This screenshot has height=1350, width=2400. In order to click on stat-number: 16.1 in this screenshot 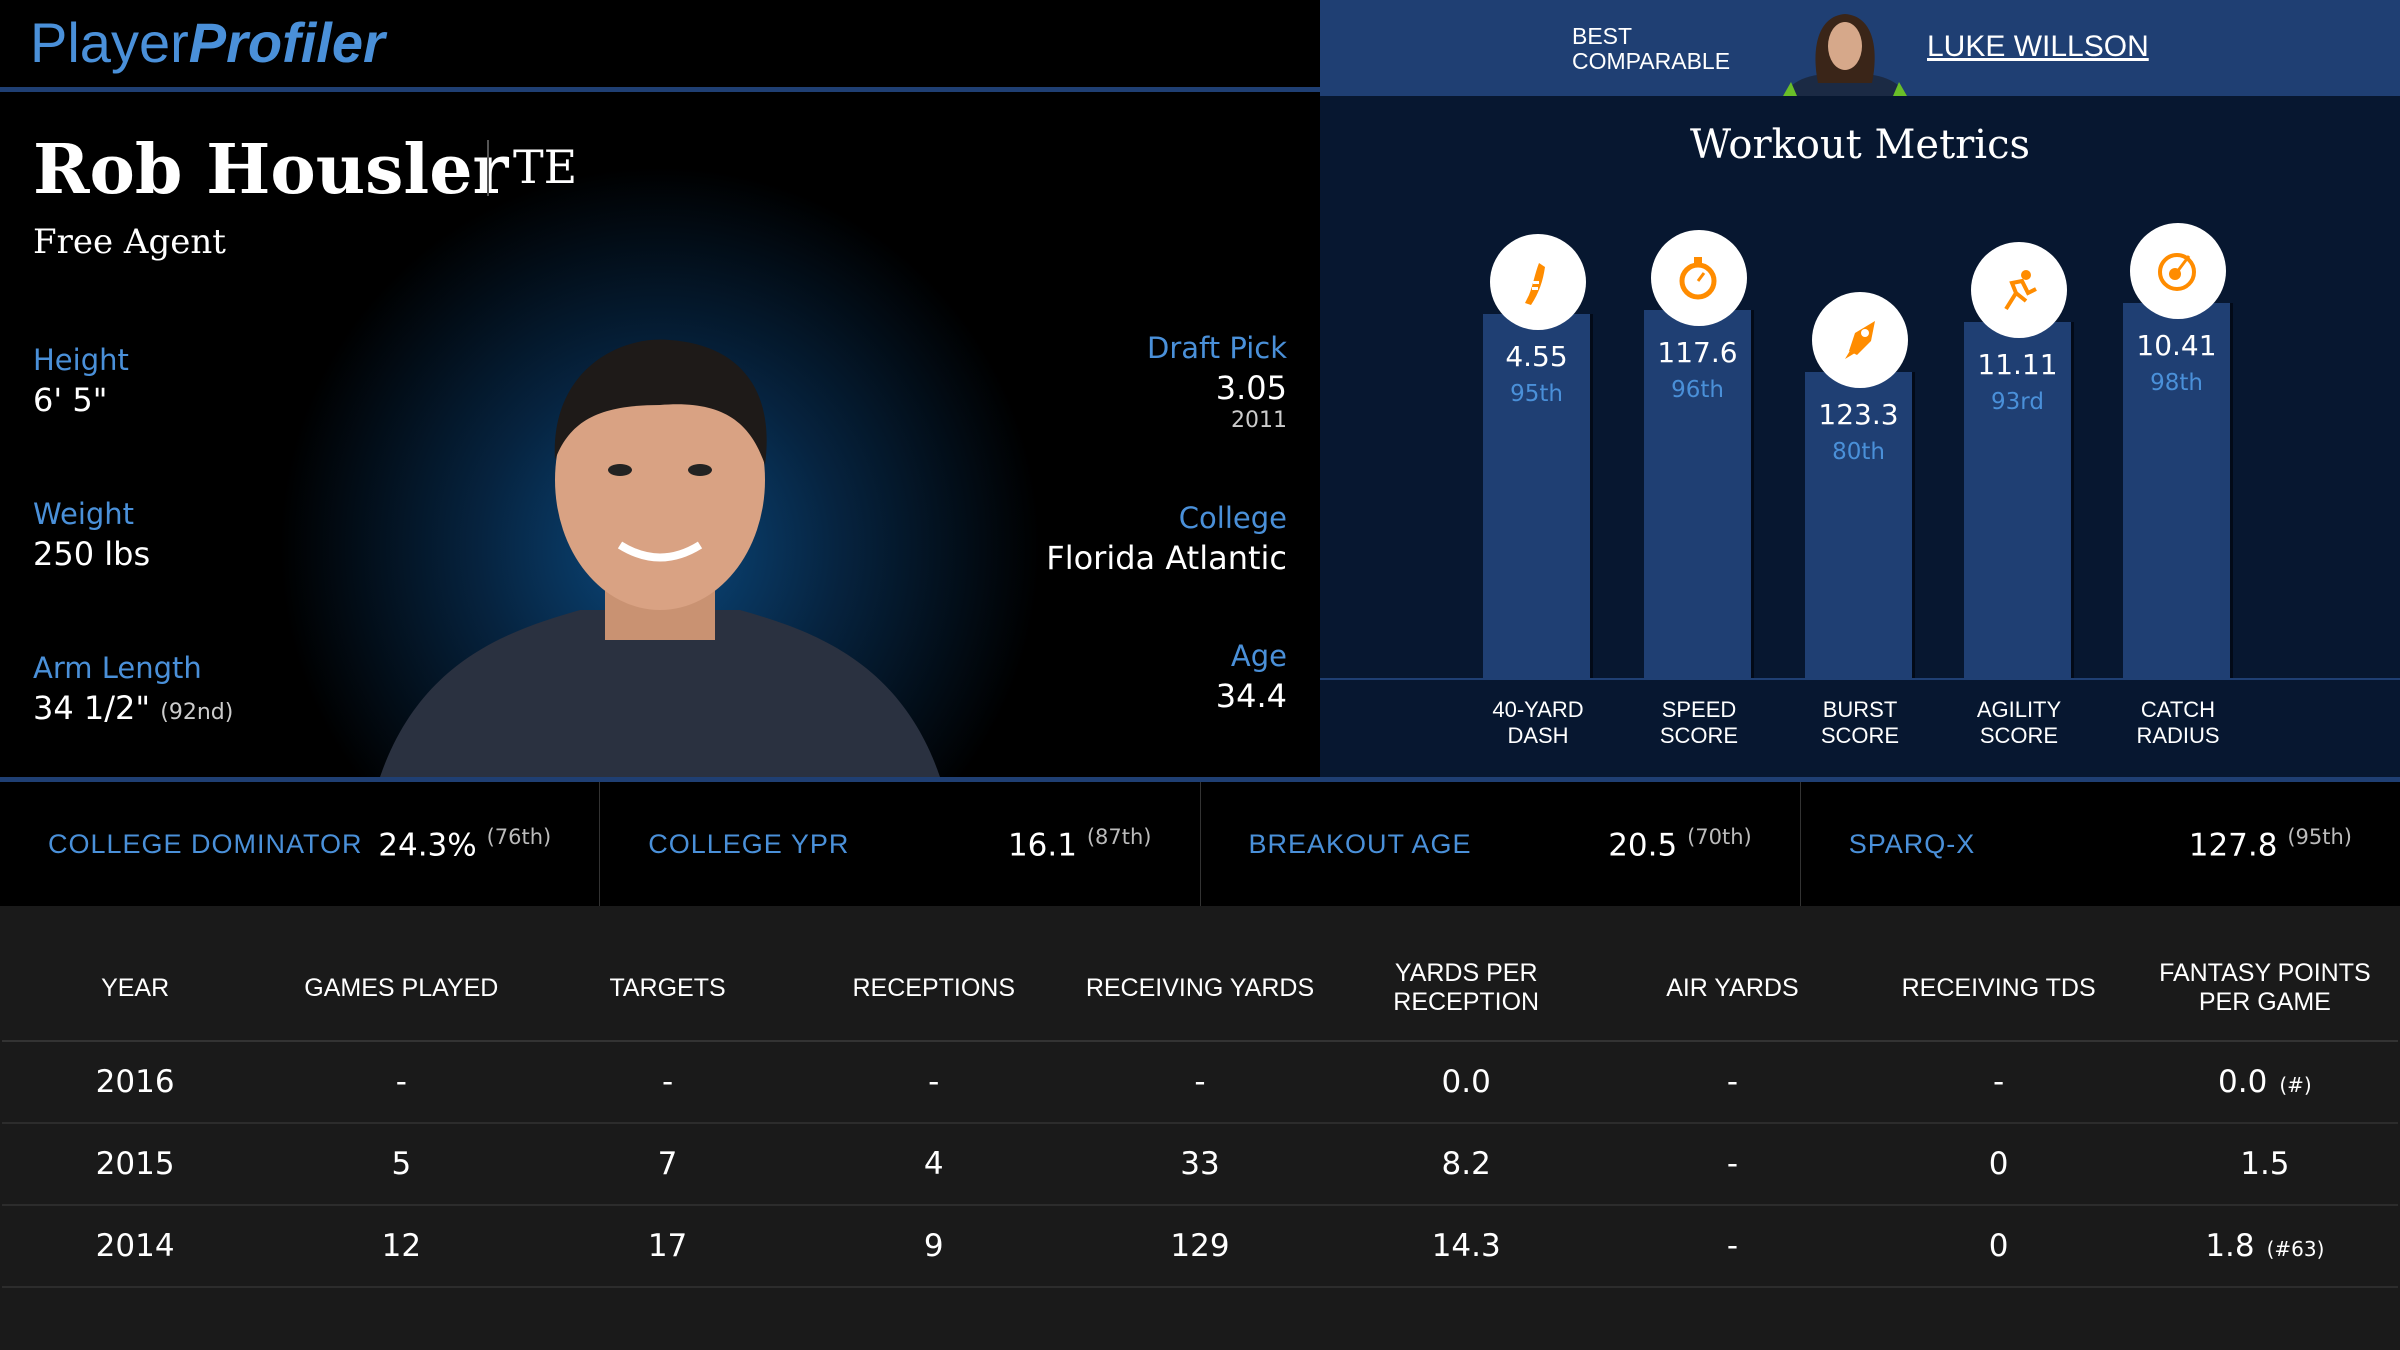, I will do `click(1042, 845)`.